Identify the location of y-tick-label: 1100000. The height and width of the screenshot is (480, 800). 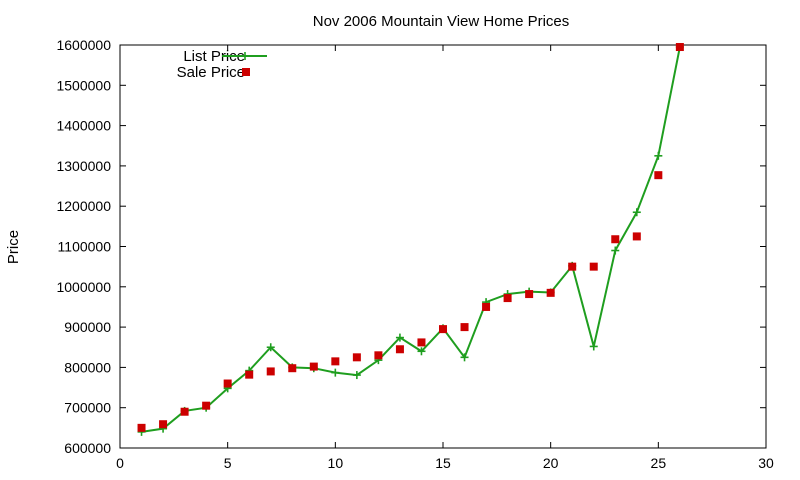
(85, 247).